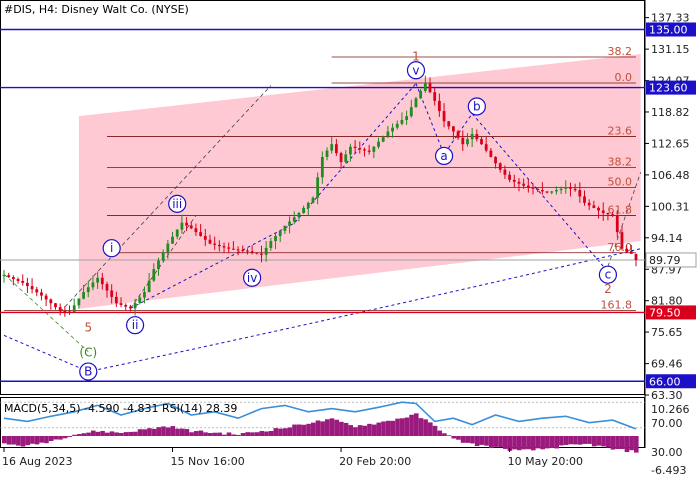  Describe the element at coordinates (177, 204) in the screenshot. I see `wave-circle-label: iii` at that location.